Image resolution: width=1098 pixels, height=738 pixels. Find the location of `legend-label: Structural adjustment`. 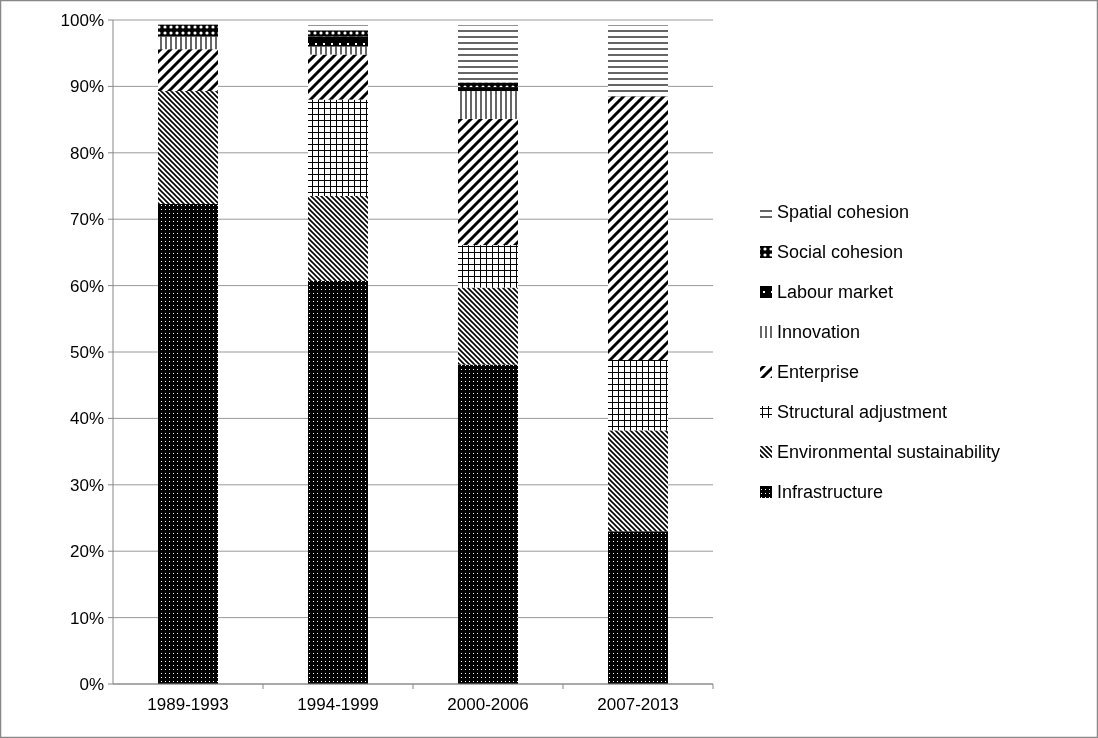

legend-label: Structural adjustment is located at coordinates (862, 412).